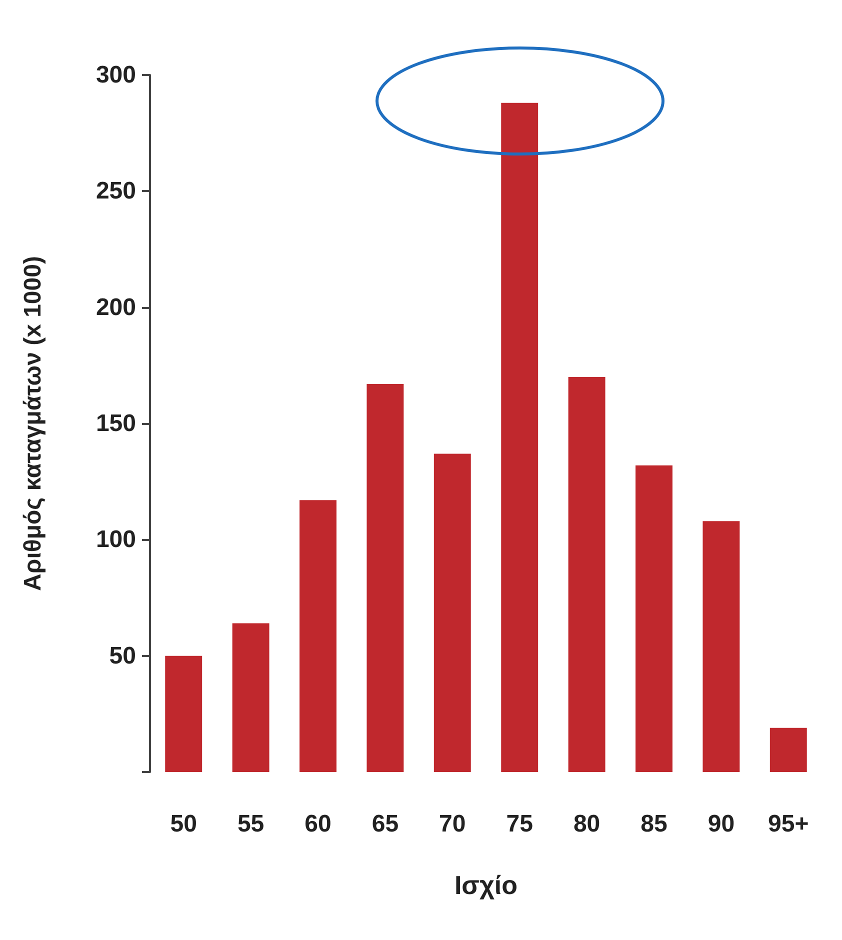 The image size is (842, 940). I want to click on y-tick-label: 250, so click(116, 191).